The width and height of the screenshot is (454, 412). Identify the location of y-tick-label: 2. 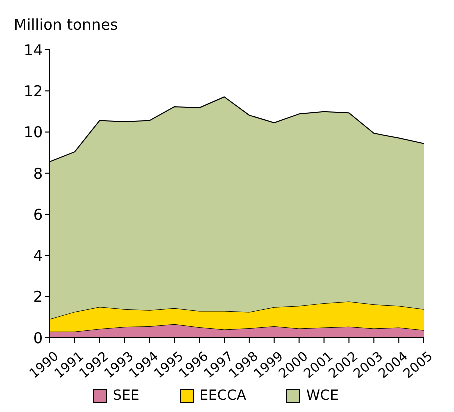
(38, 297).